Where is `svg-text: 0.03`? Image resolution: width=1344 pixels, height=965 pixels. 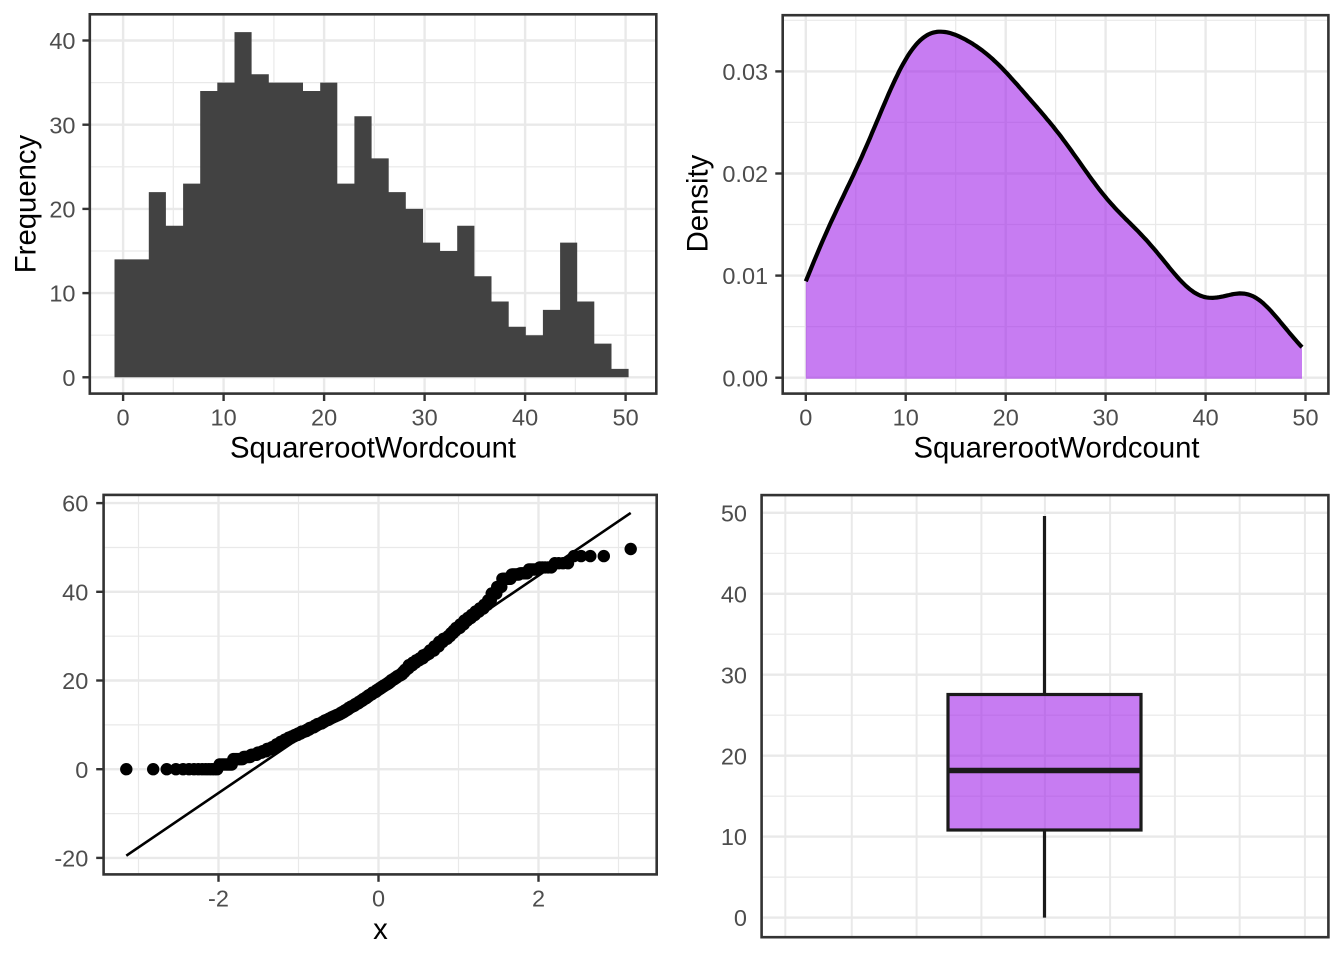 svg-text: 0.03 is located at coordinates (745, 72).